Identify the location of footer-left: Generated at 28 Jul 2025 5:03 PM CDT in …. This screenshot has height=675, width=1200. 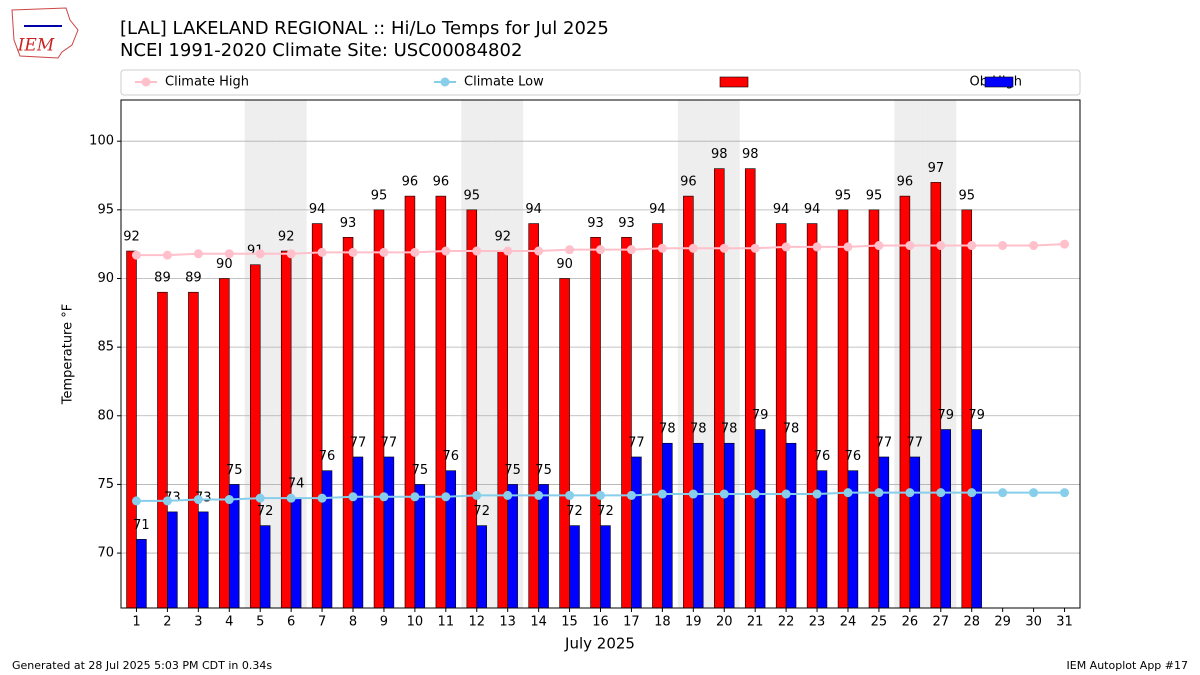
(142, 665).